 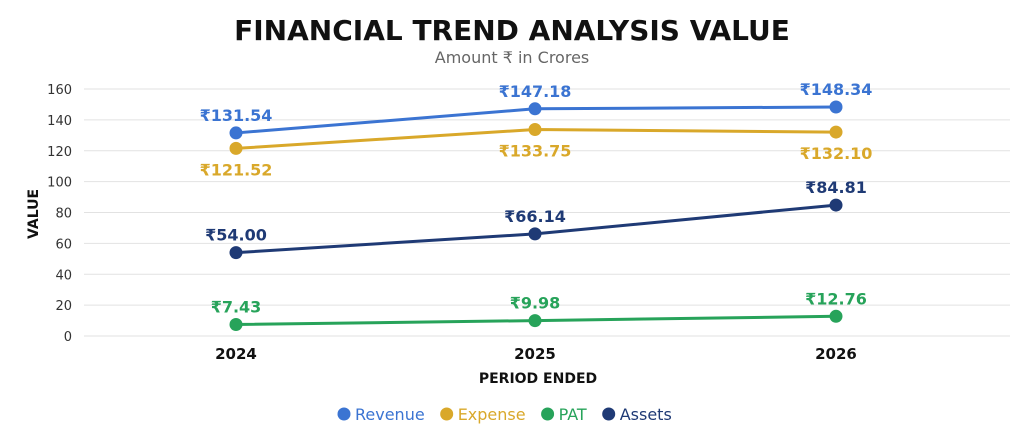 I want to click on y-tick-label: 120, so click(x=59, y=152).